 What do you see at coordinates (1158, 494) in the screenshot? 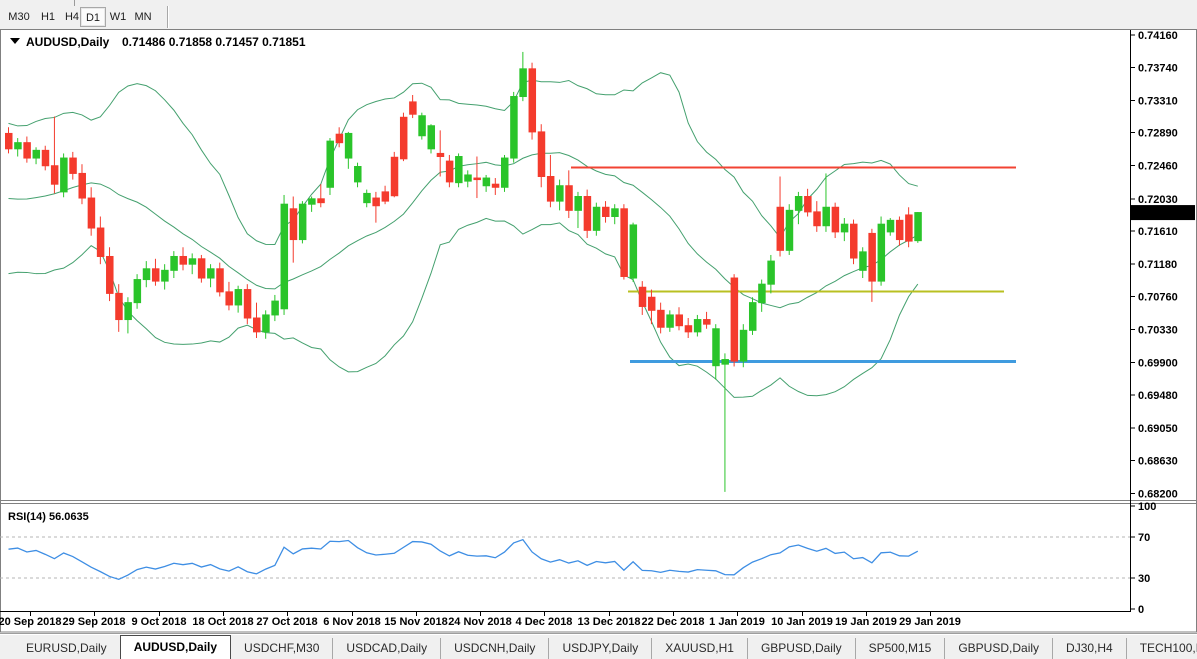
I see `svg-text: 0.68200` at bounding box center [1158, 494].